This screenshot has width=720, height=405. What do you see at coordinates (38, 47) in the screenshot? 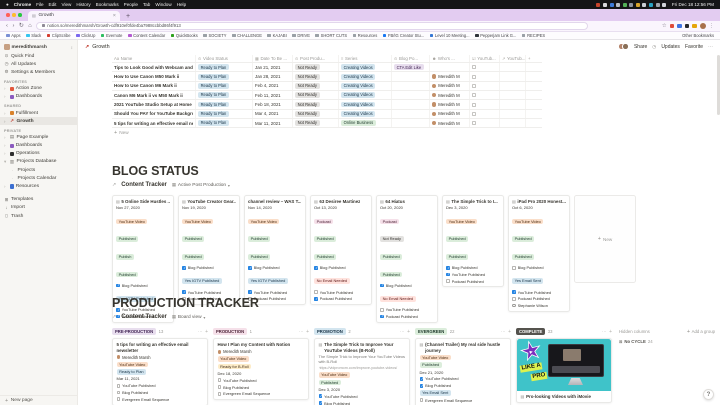
I see `workspace-switcher: meredithmarsh ↕` at bounding box center [38, 47].